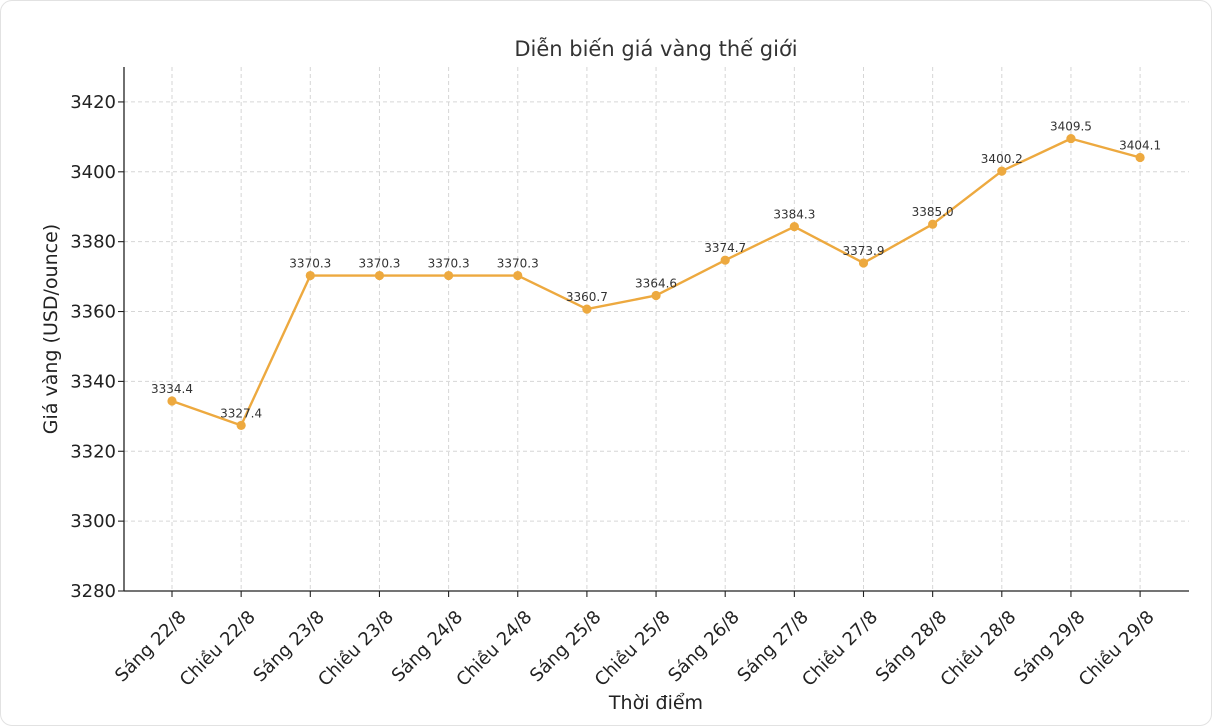  What do you see at coordinates (1117, 649) in the screenshot?
I see `x-tick-label: Chiều 29/8` at bounding box center [1117, 649].